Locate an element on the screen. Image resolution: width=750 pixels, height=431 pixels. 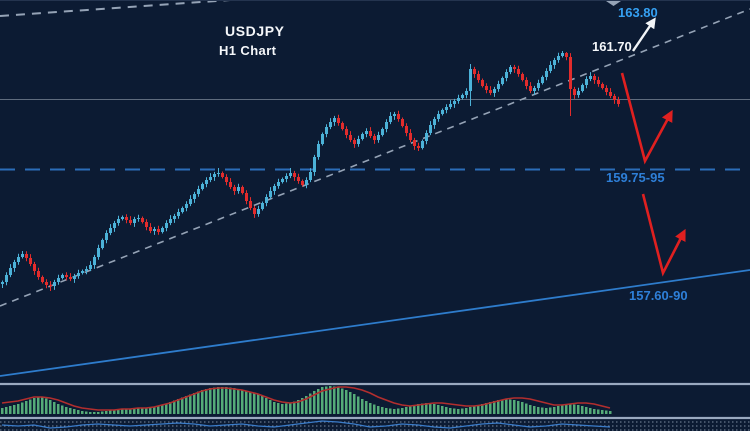
support-zone-2-label: 157.60-90 is located at coordinates (658, 295).